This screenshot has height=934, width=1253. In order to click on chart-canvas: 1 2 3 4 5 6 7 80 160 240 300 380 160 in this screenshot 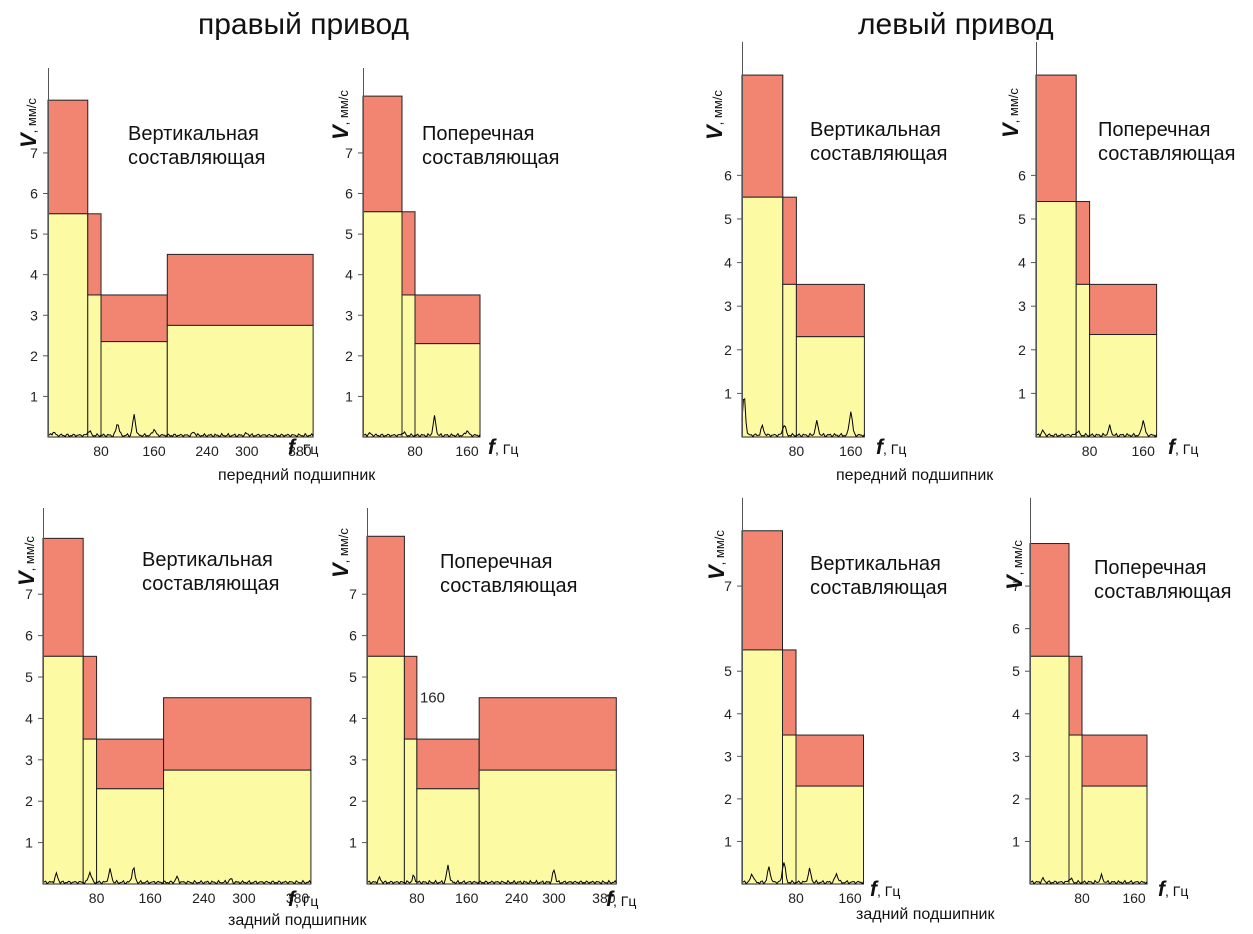, I will do `click(483, 707)`.